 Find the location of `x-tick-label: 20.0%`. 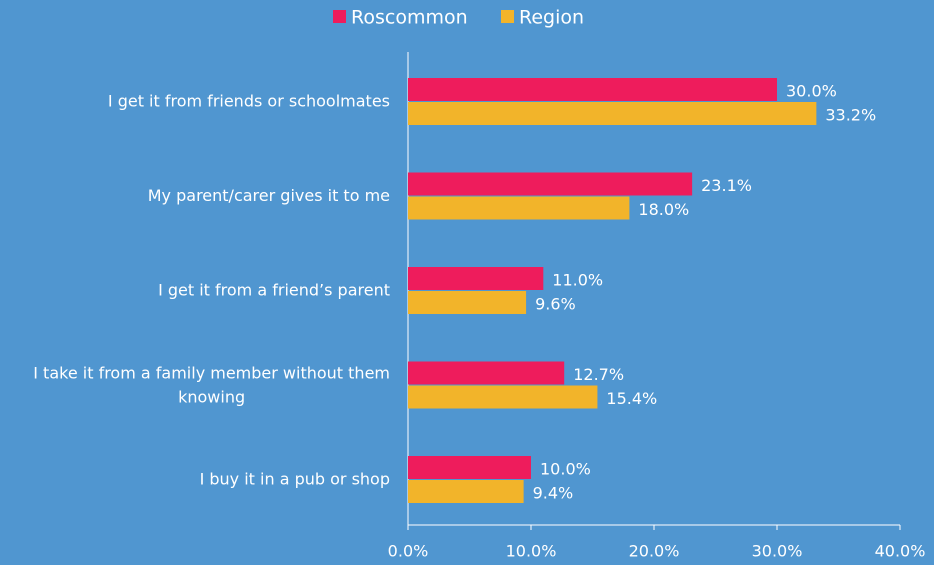

x-tick-label: 20.0% is located at coordinates (654, 551).